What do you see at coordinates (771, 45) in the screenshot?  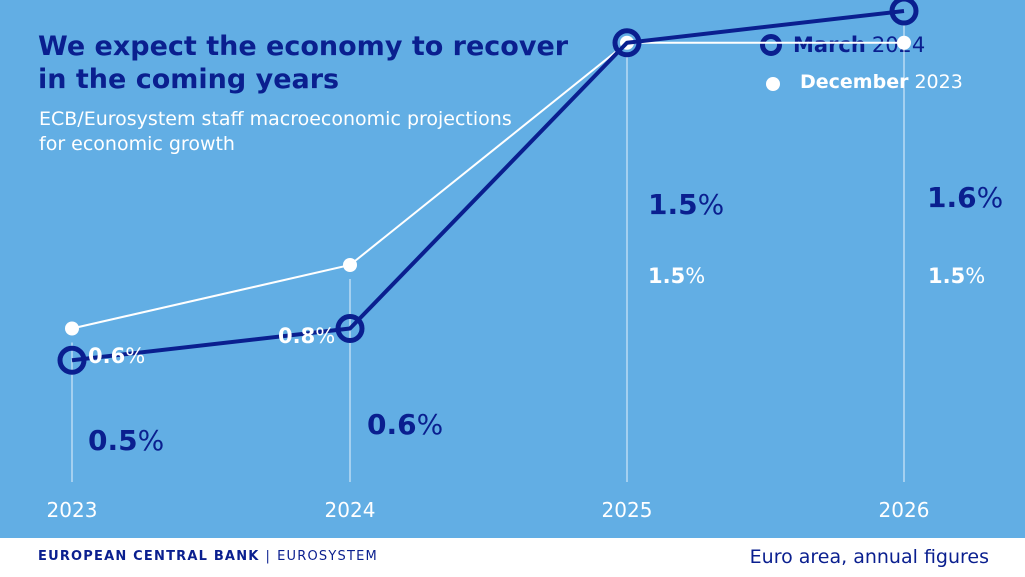 I see `ring-marker-icon` at bounding box center [771, 45].